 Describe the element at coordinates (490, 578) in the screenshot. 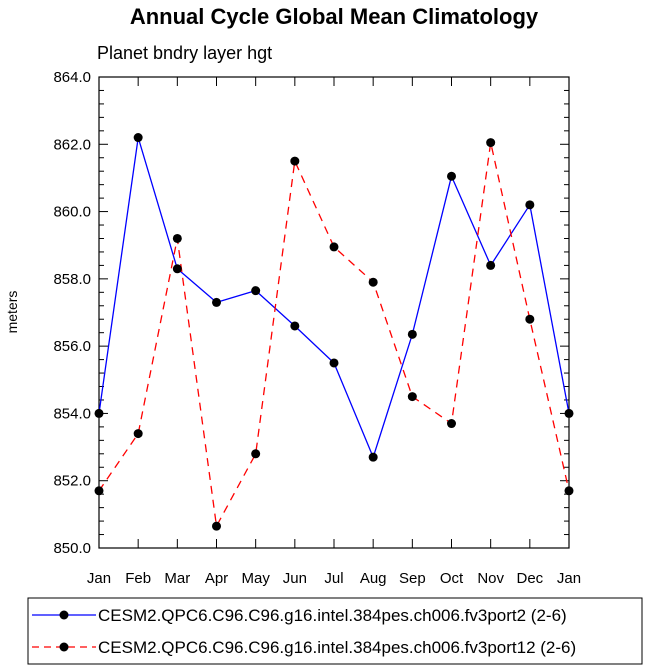

I see `x-tick-label: Nov` at that location.